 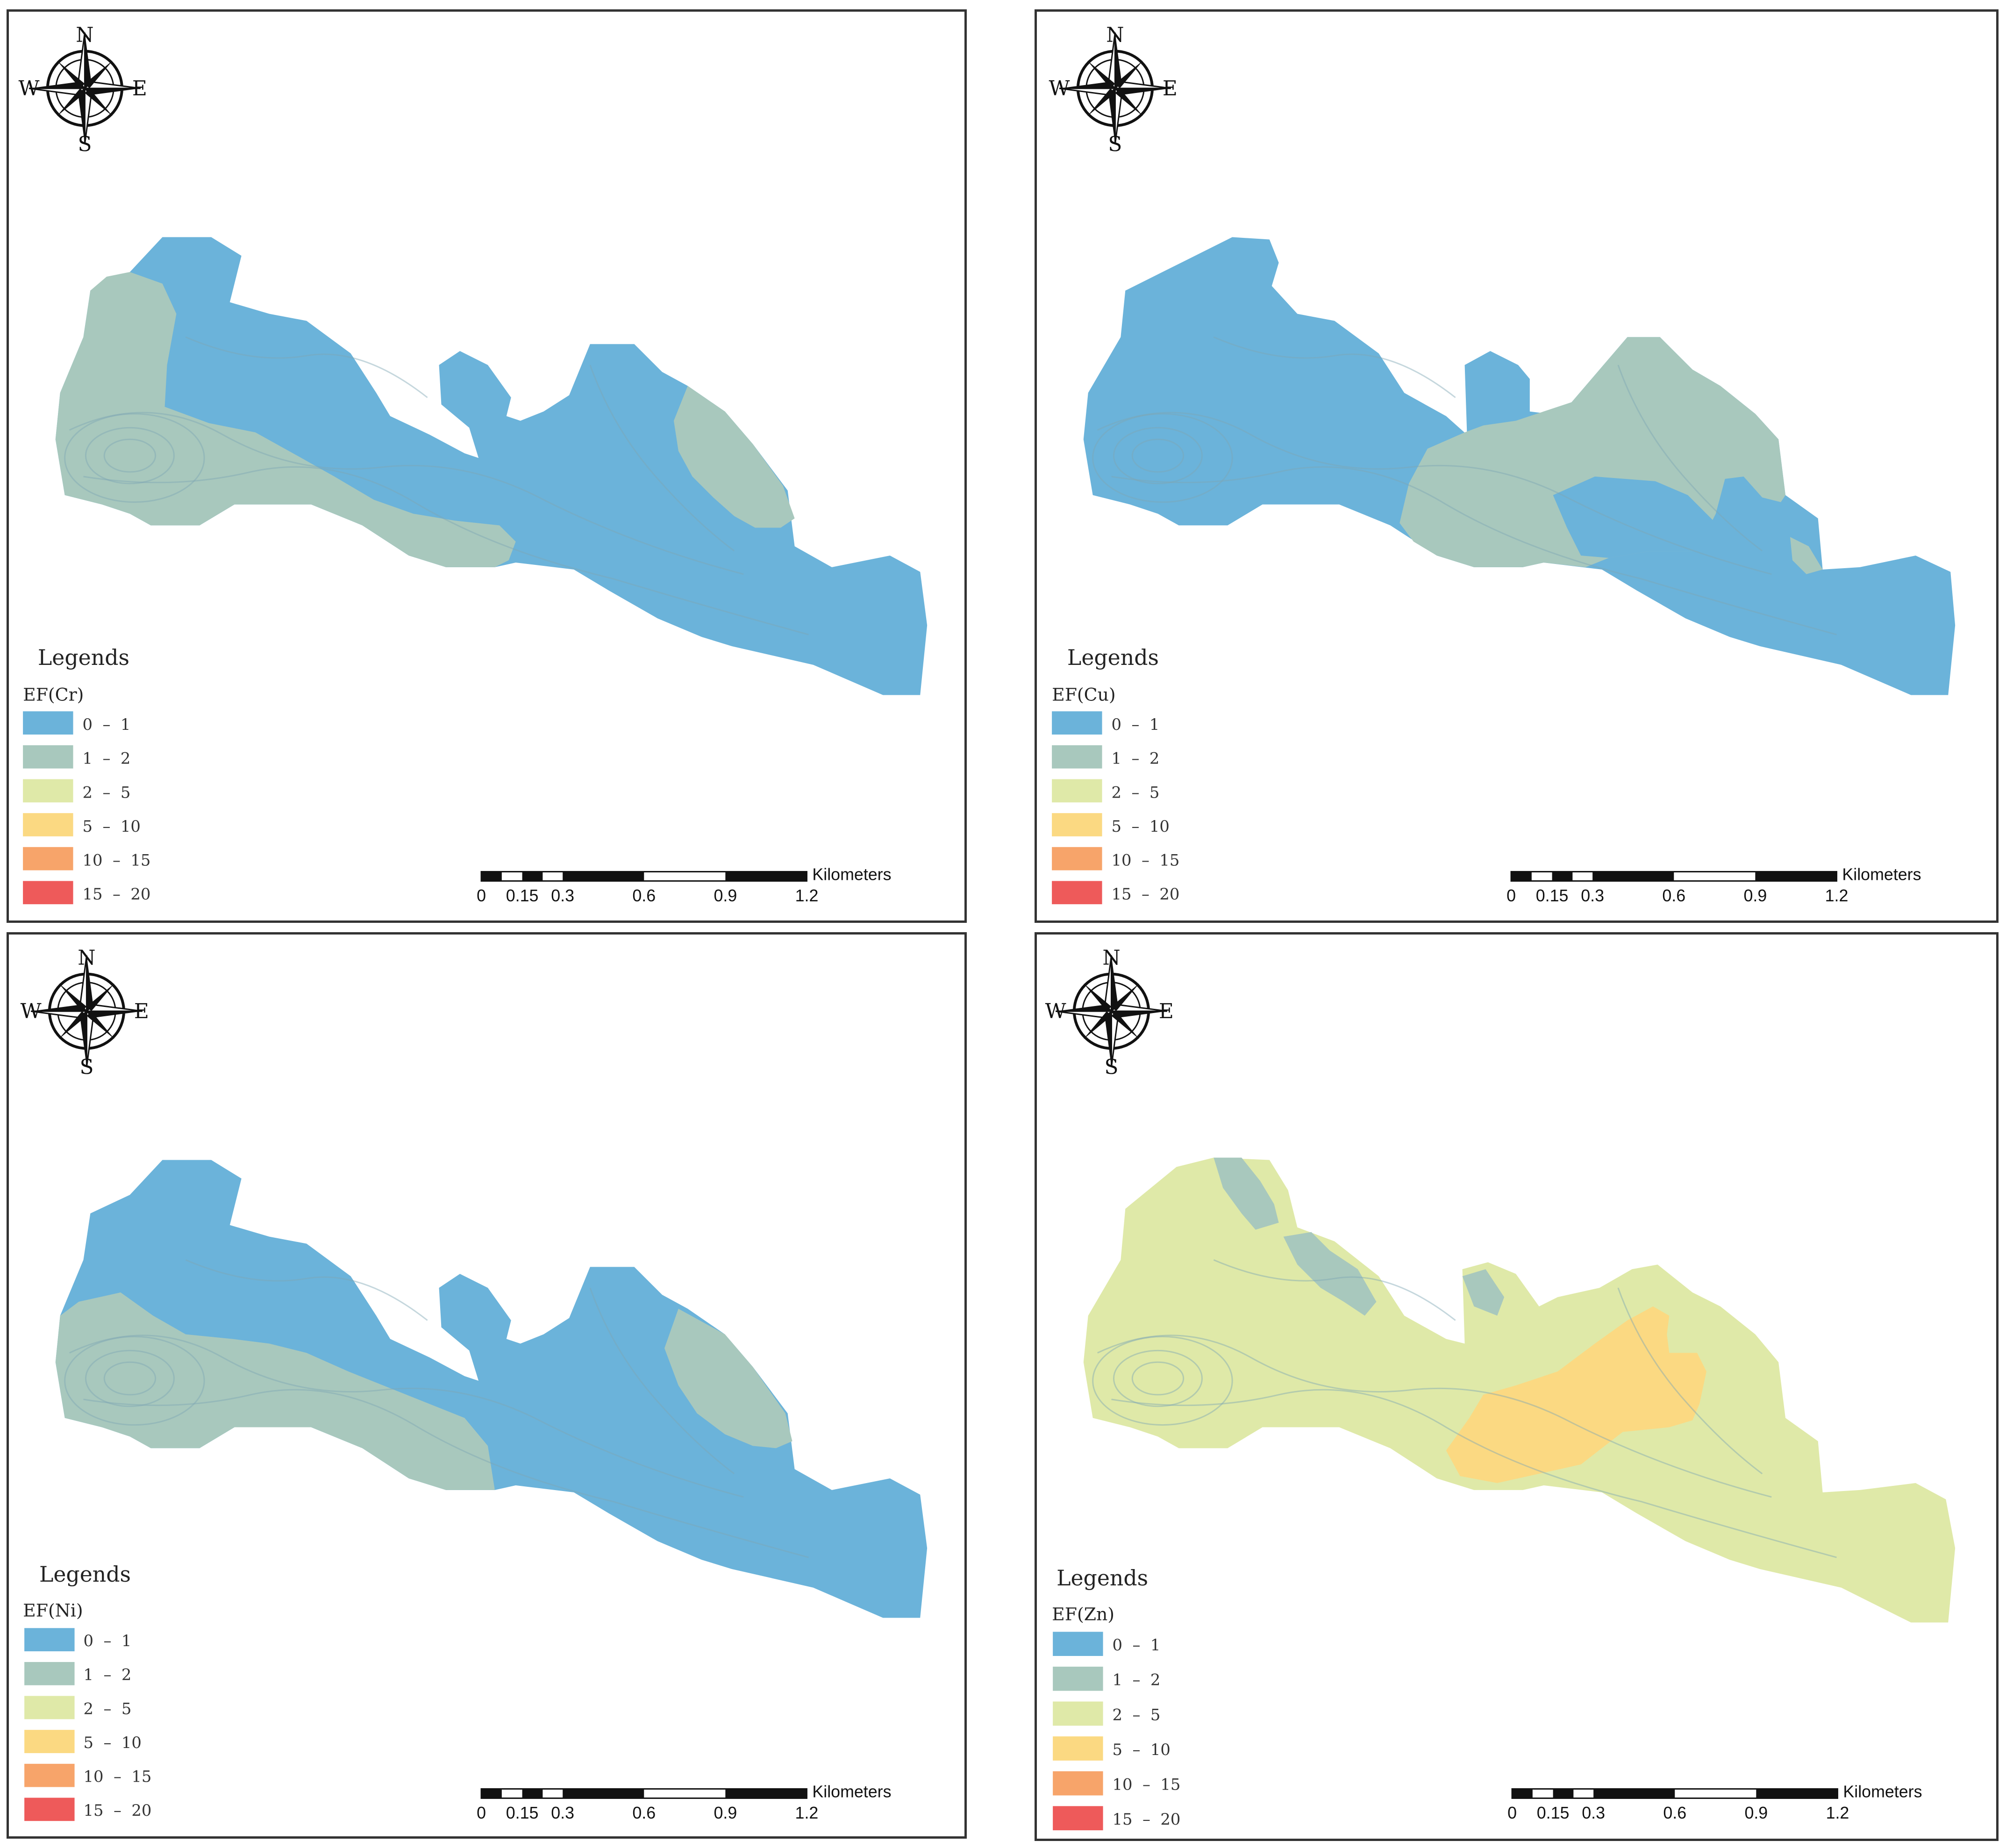 What do you see at coordinates (53, 1610) in the screenshot?
I see `legend-field-label: EF(Ni)` at bounding box center [53, 1610].